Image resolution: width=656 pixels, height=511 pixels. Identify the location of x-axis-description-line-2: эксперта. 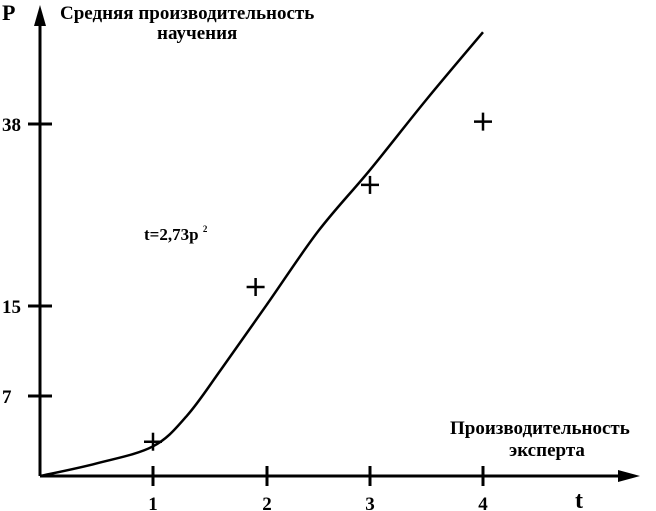
(547, 450).